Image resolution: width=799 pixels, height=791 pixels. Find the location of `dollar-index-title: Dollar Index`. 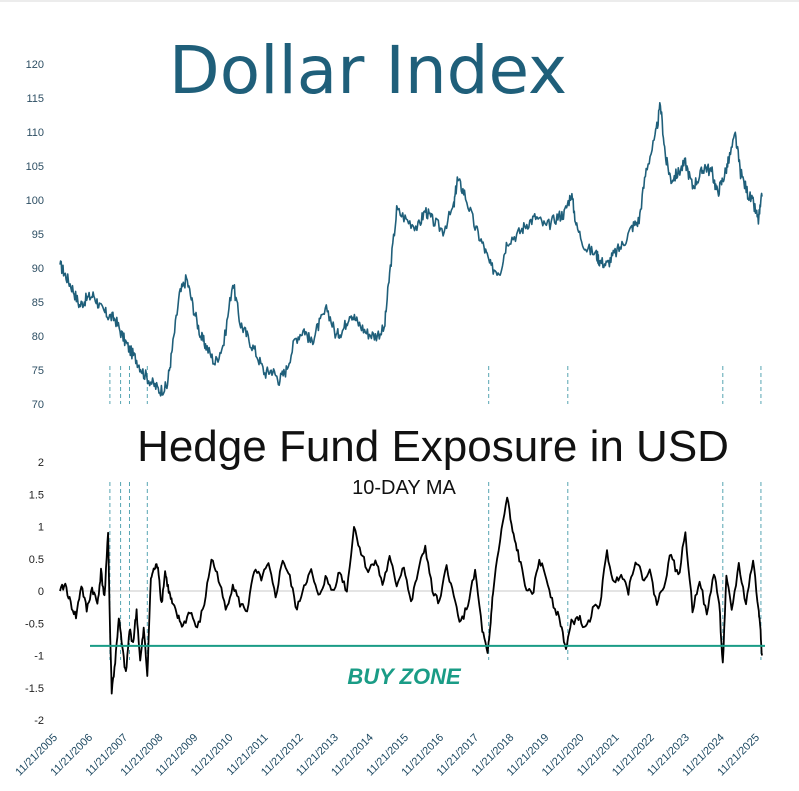

dollar-index-title: Dollar Index is located at coordinates (368, 70).